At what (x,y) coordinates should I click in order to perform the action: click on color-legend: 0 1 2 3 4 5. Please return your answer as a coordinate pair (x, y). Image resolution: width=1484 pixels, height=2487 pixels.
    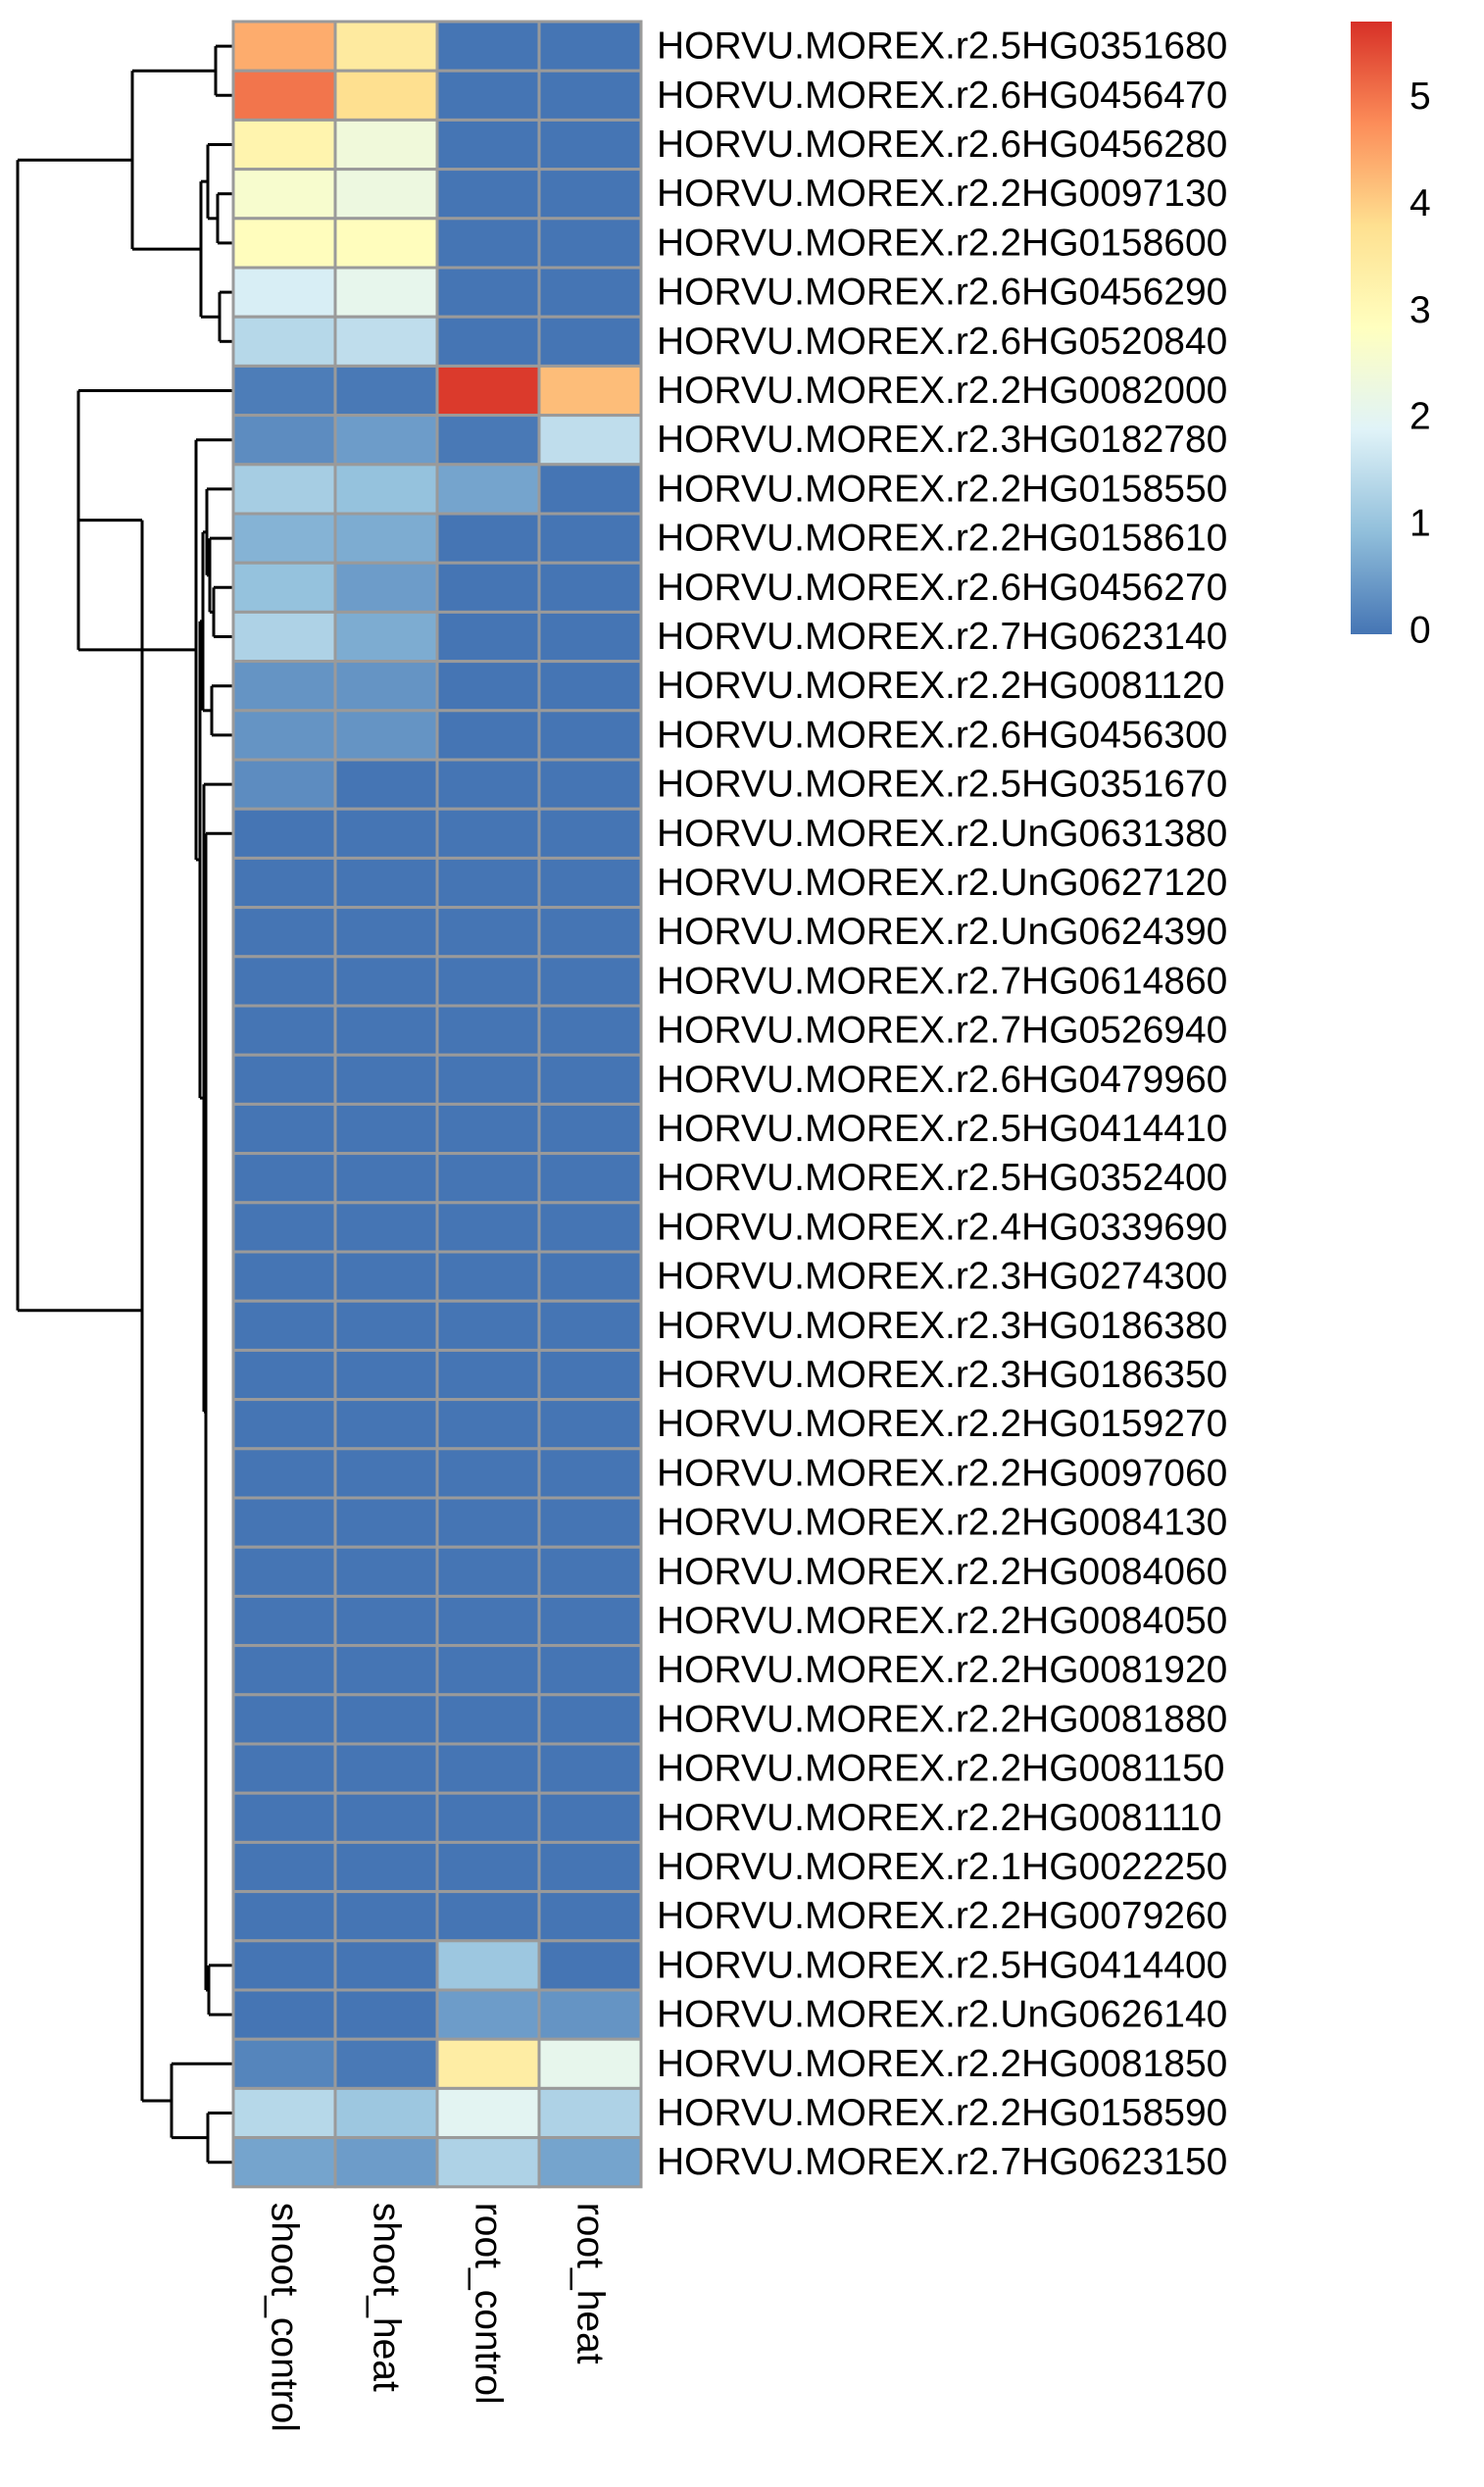
    Looking at the image, I should click on (1391, 337).